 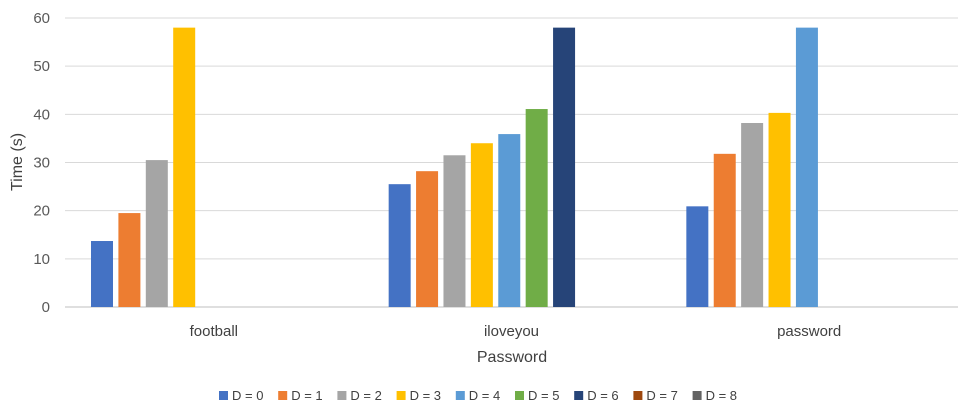 I want to click on bar-iloveyou-d5, so click(x=536, y=208).